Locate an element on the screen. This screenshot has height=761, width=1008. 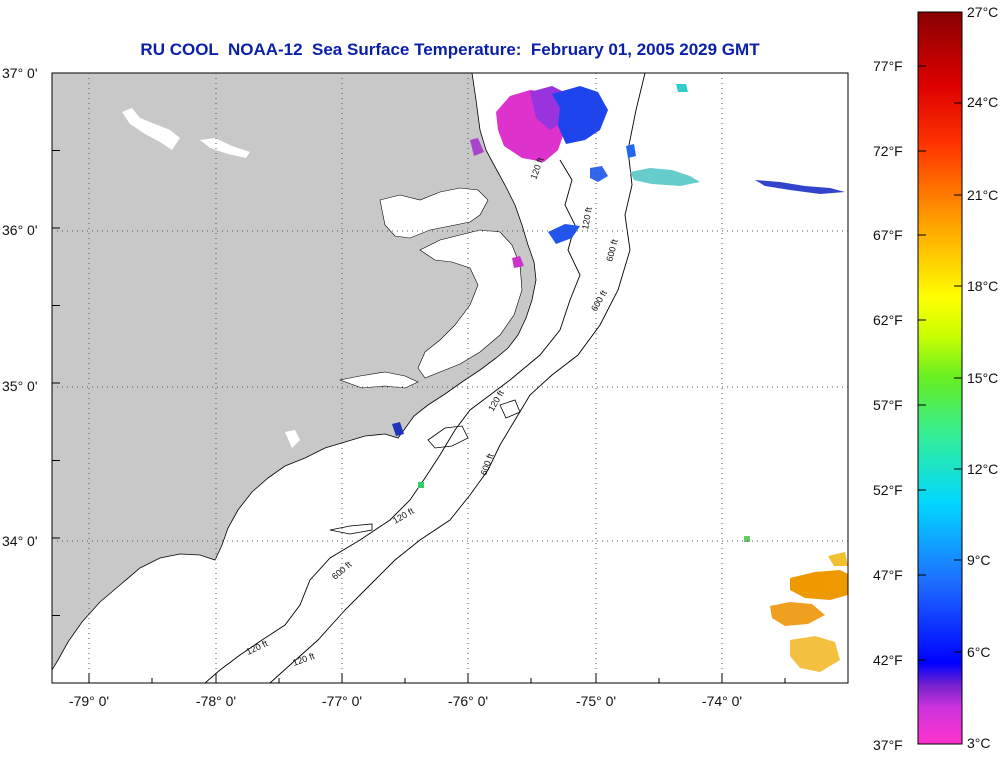
fahrenheit-label: 47°F is located at coordinates (888, 575).